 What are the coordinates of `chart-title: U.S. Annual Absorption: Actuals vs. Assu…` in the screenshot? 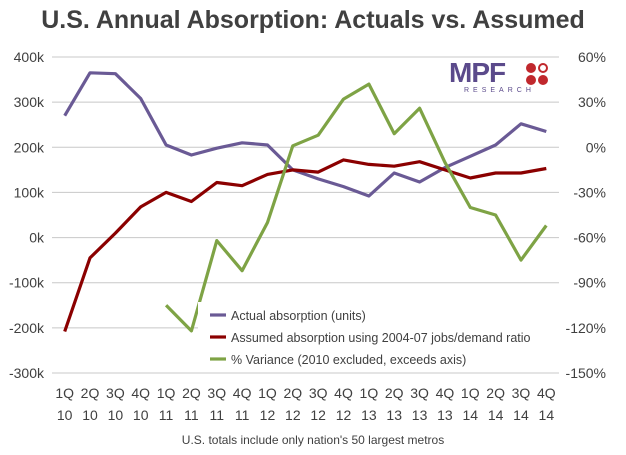 It's located at (313, 20).